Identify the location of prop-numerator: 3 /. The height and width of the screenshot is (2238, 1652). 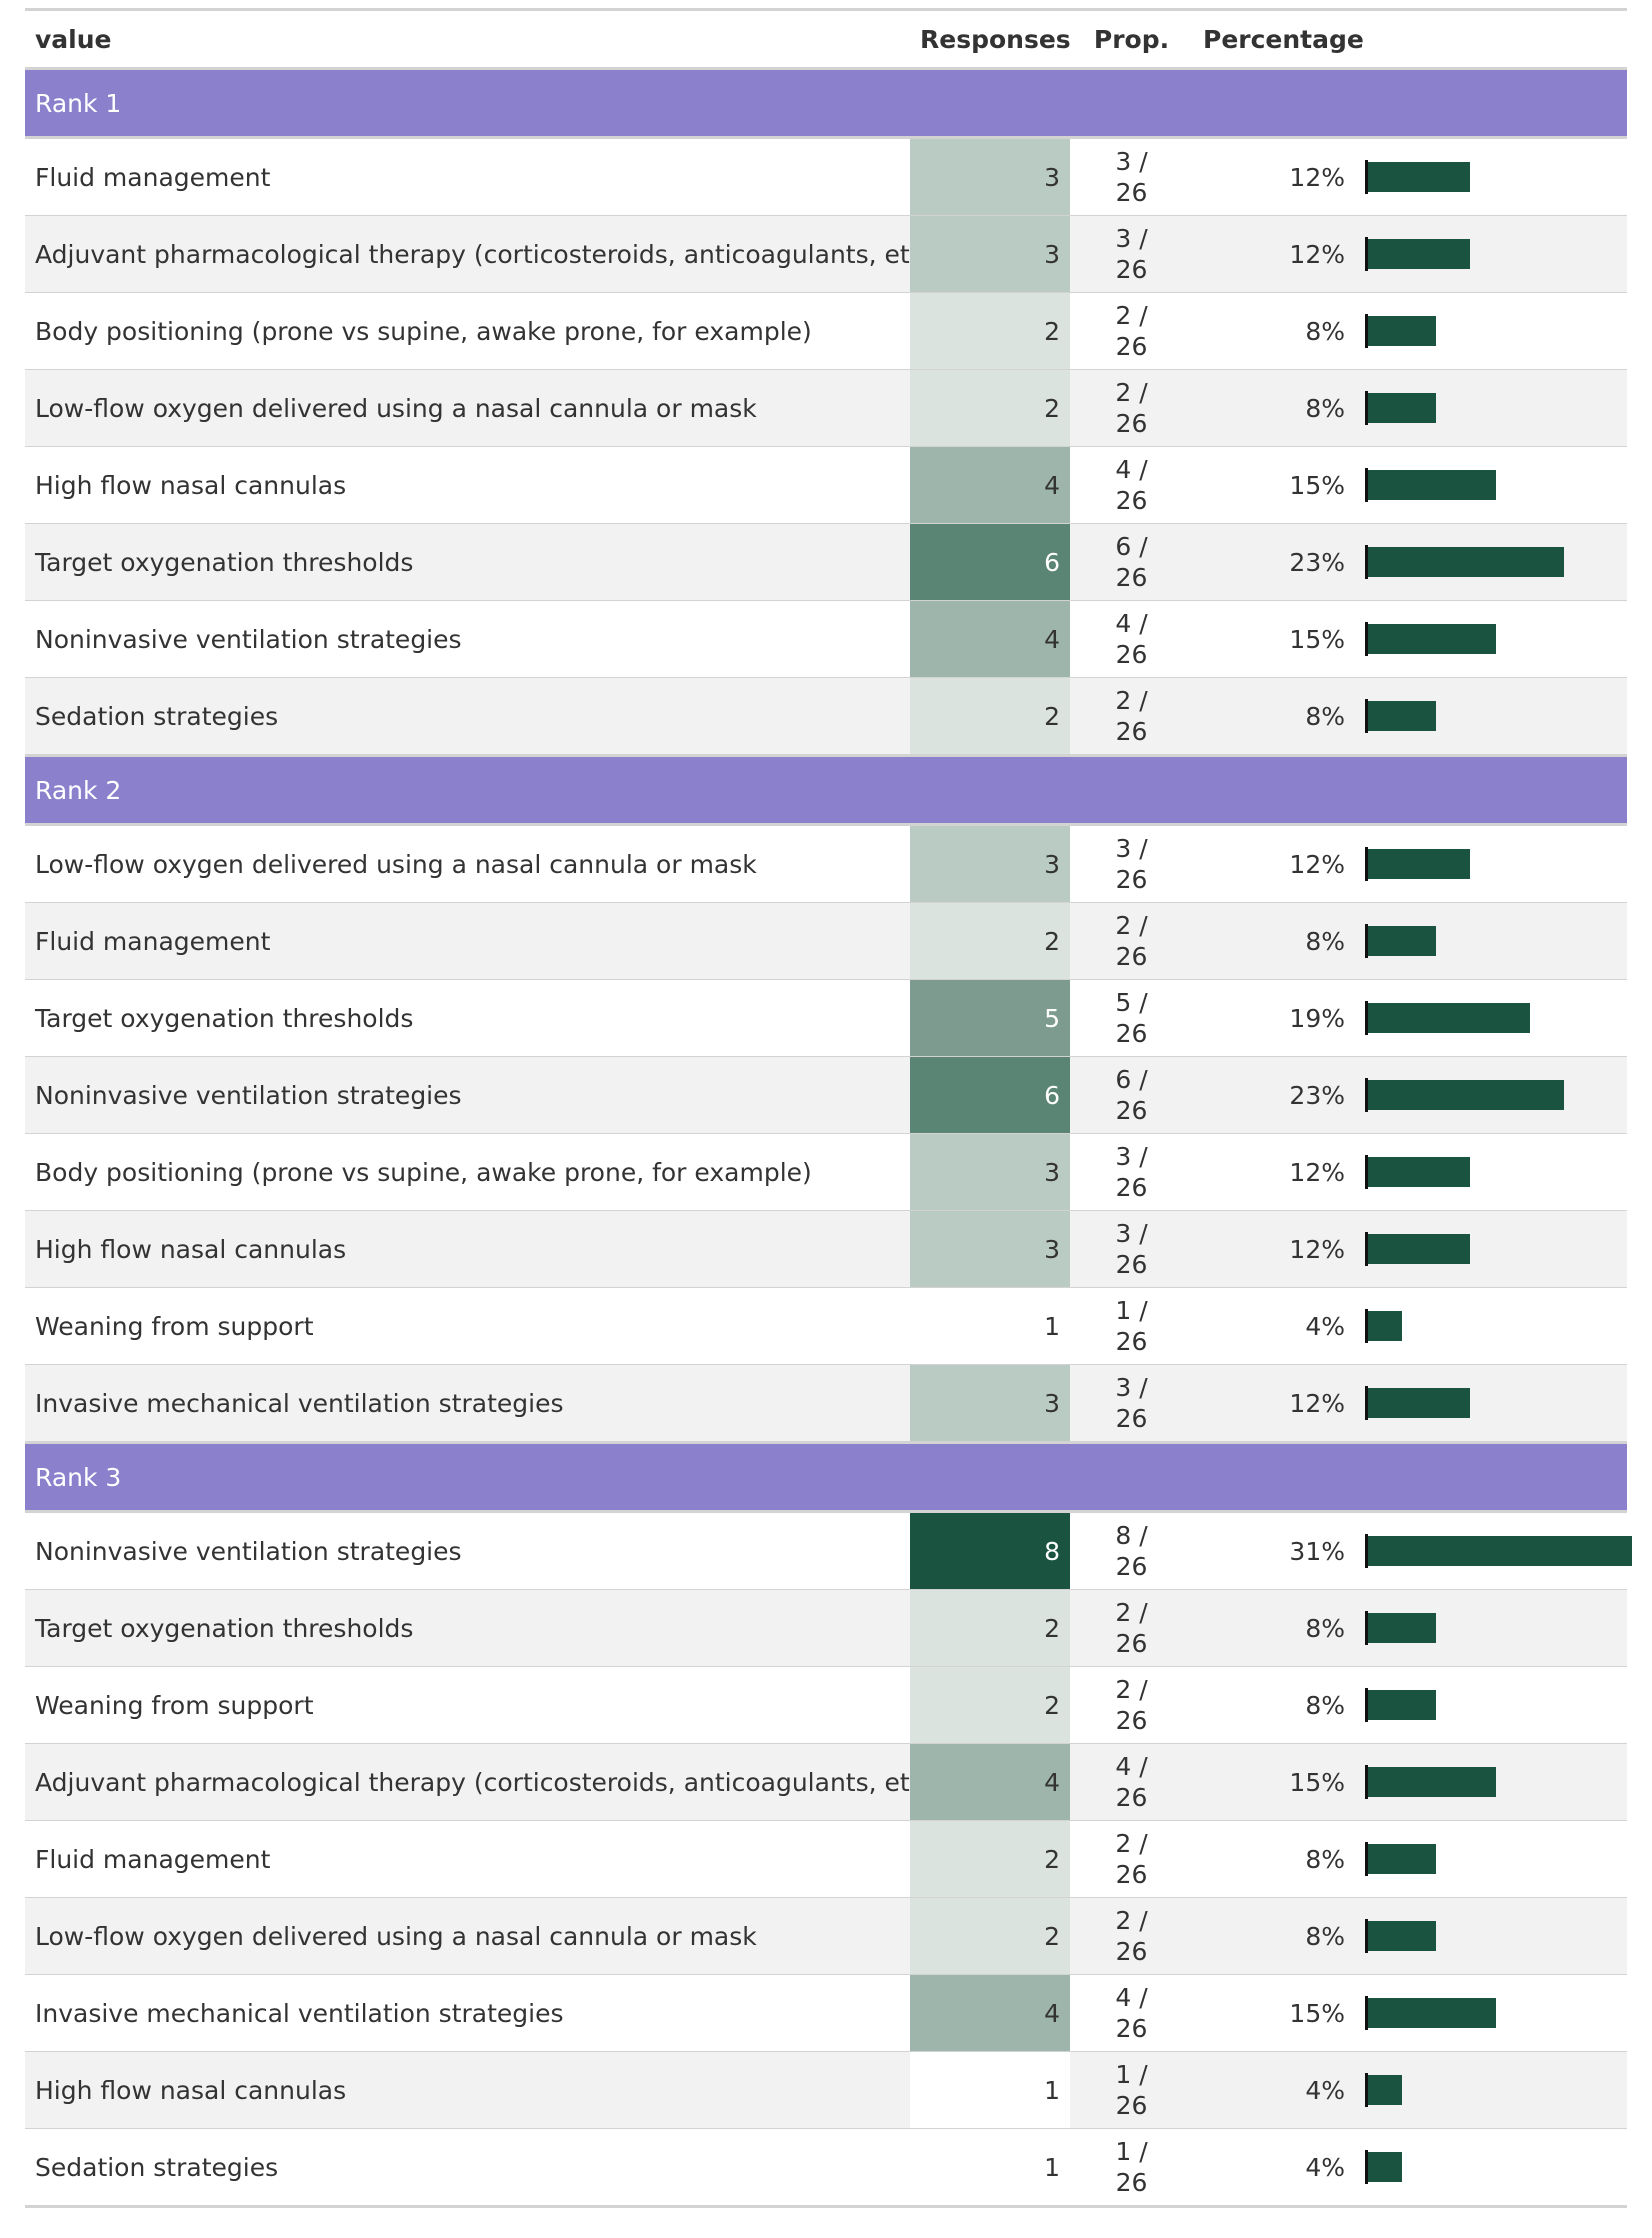
(1131, 161).